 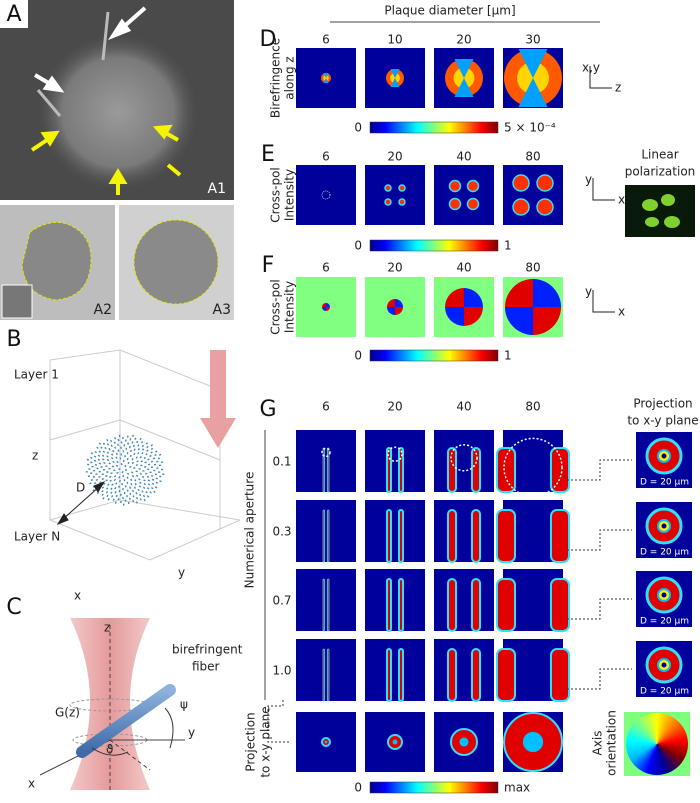 I want to click on label: x,y, so click(x=591, y=68).